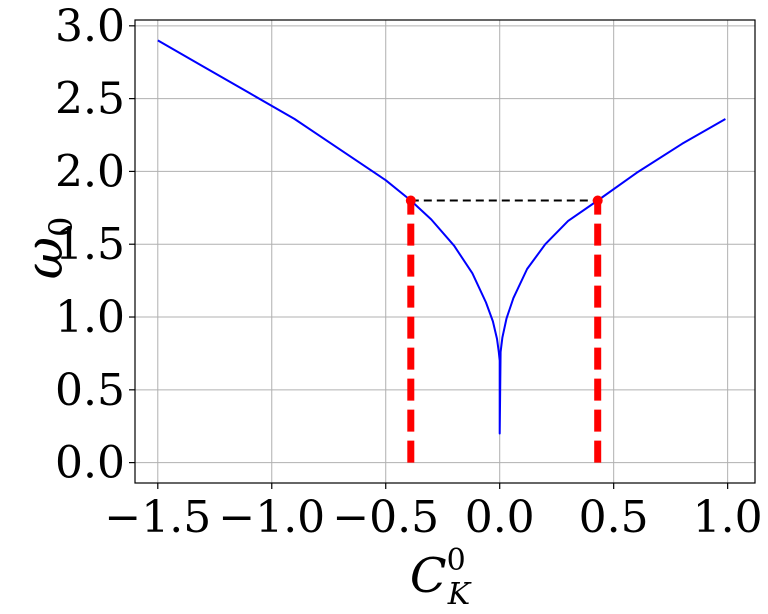 This screenshot has width=768, height=614. I want to click on points-layer, so click(504, 200).